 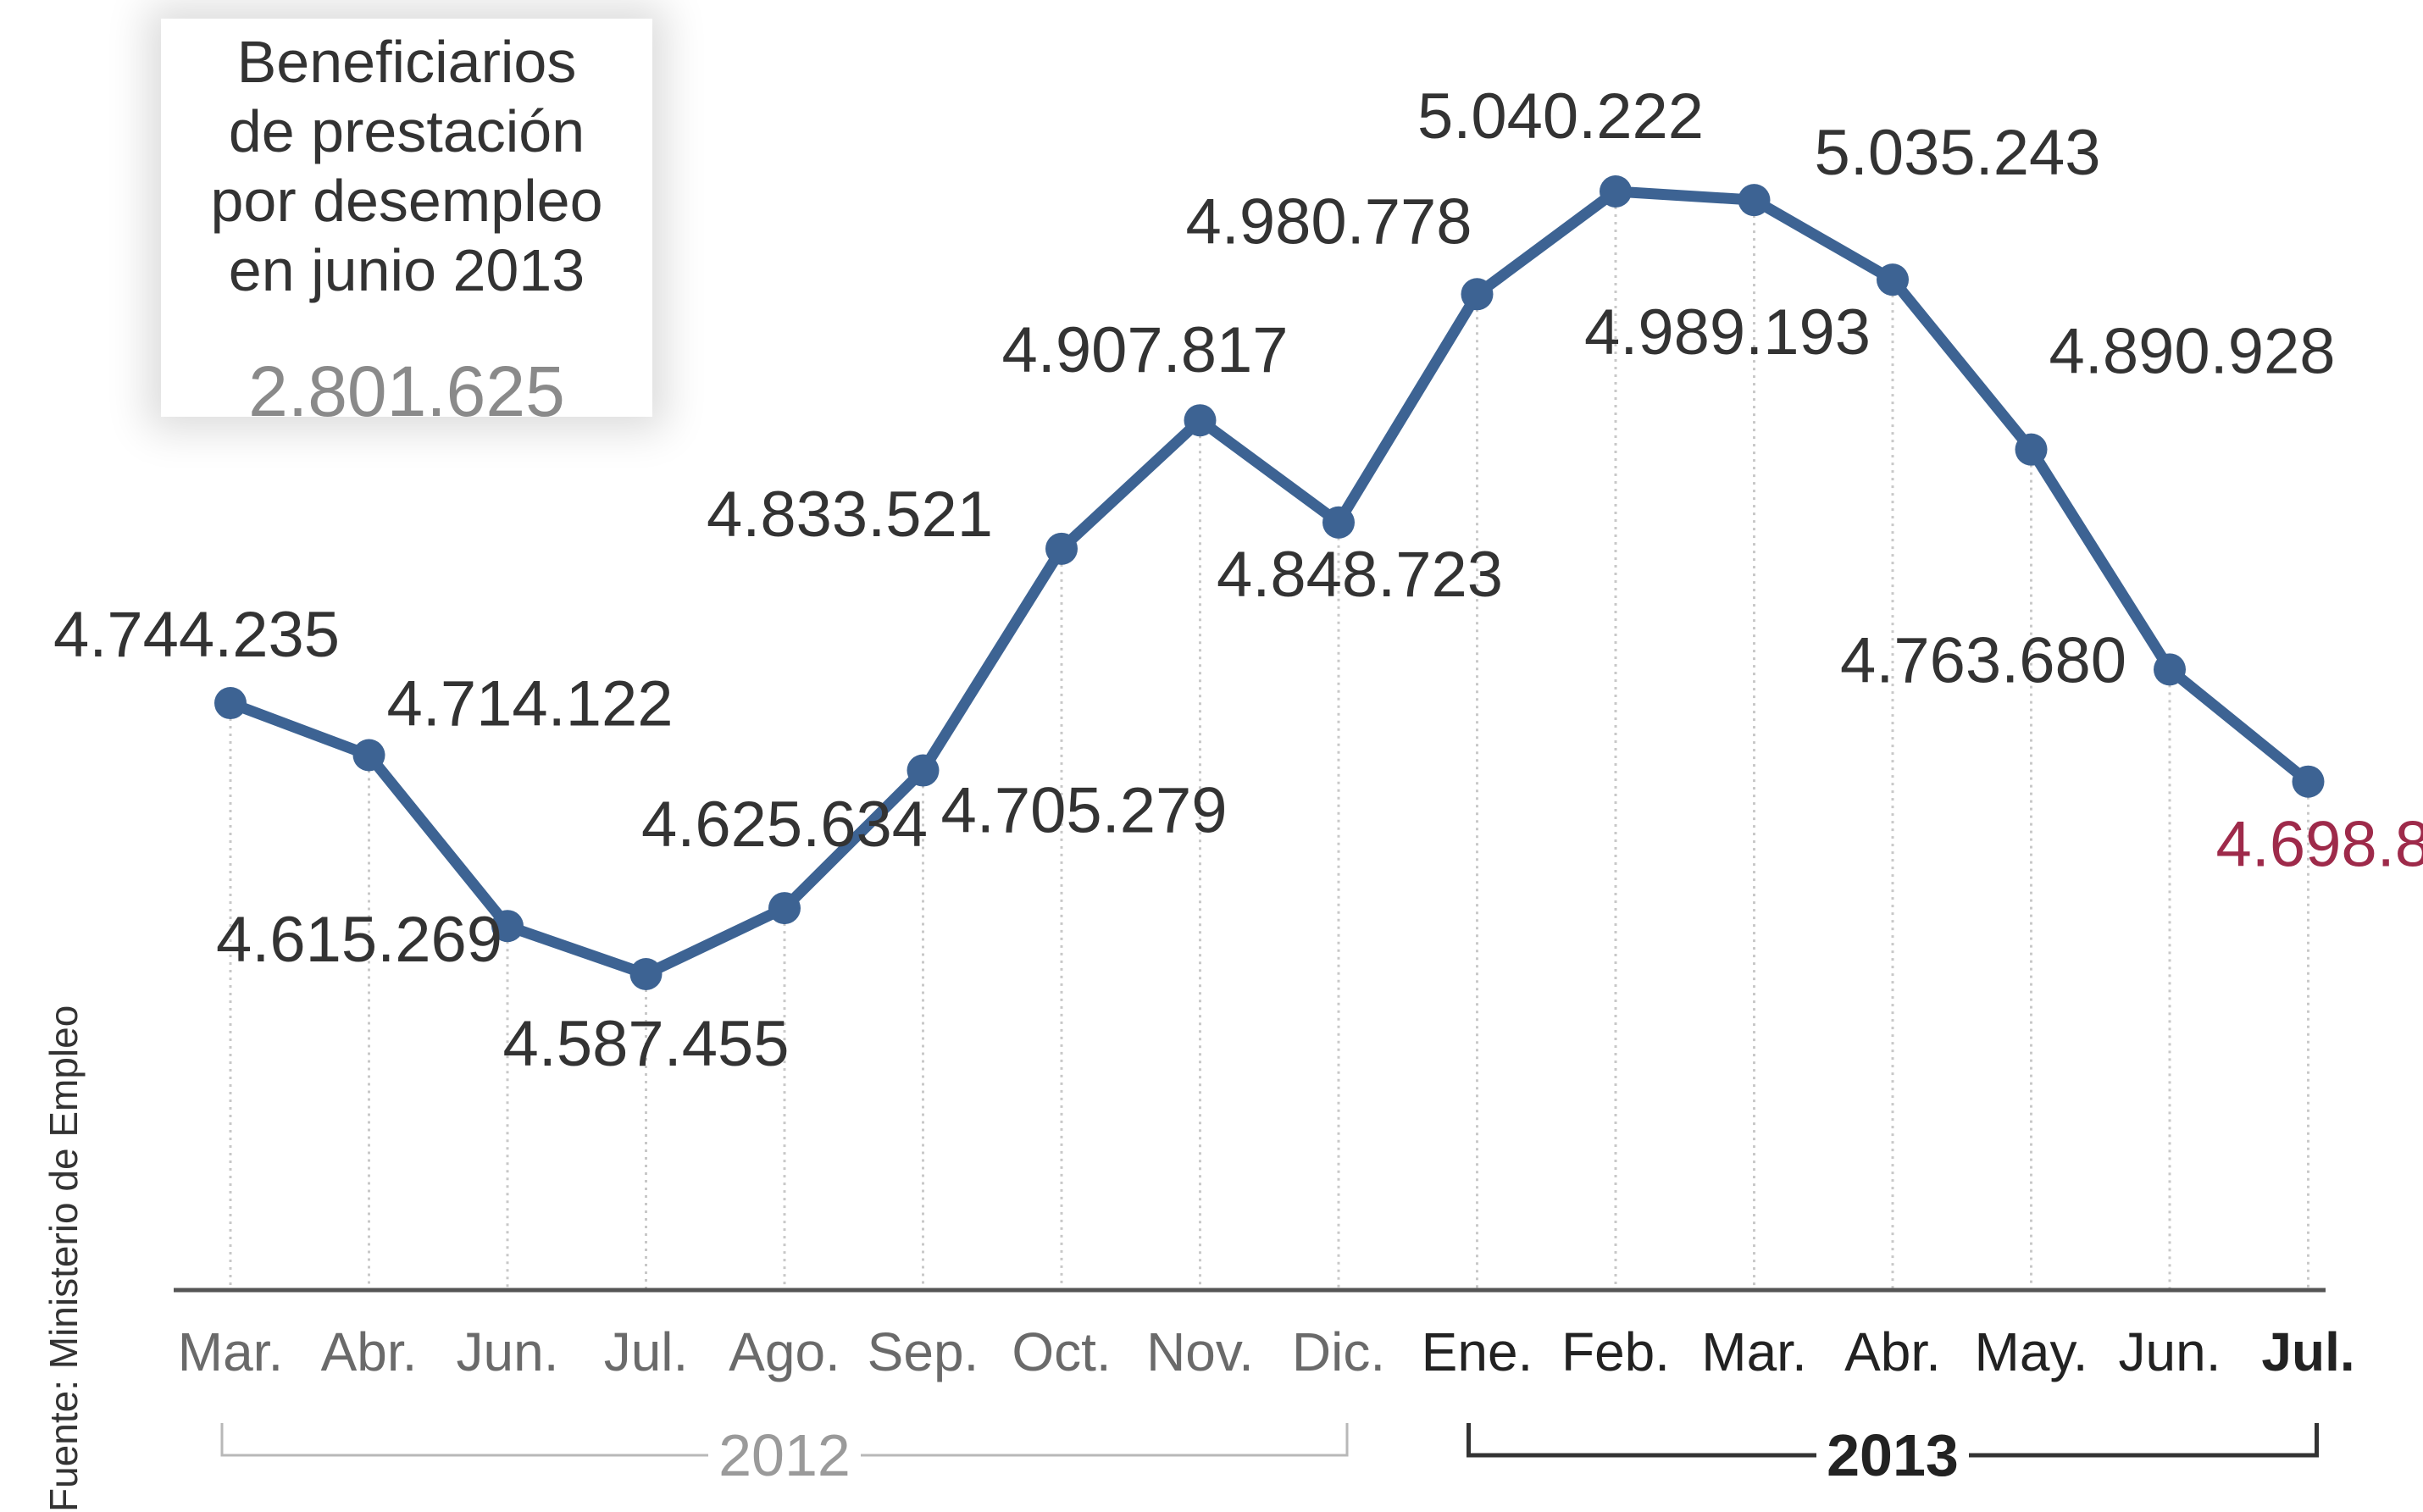 What do you see at coordinates (1616, 1351) in the screenshot?
I see `x-tick-label: Feb.` at bounding box center [1616, 1351].